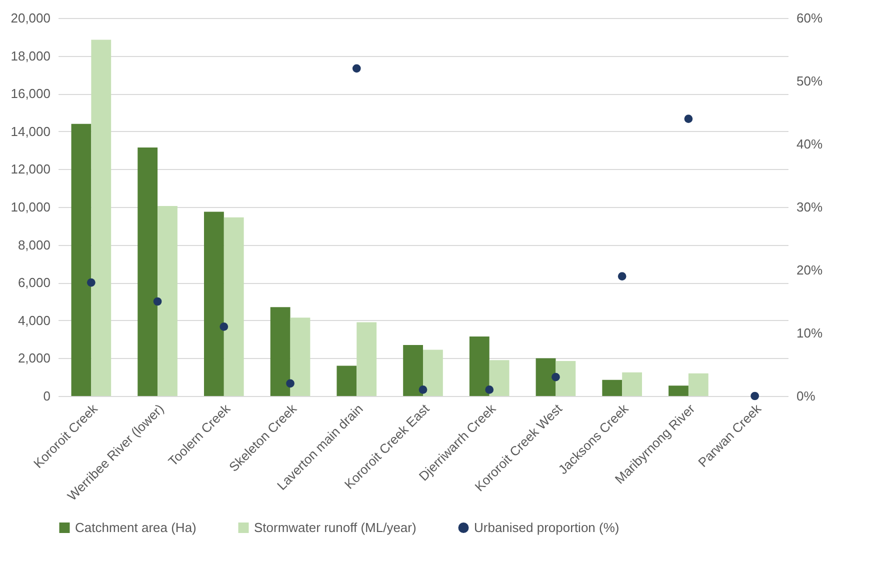 This screenshot has width=878, height=583. Describe the element at coordinates (30, 131) in the screenshot. I see `y-tick-label: 14,000` at that location.